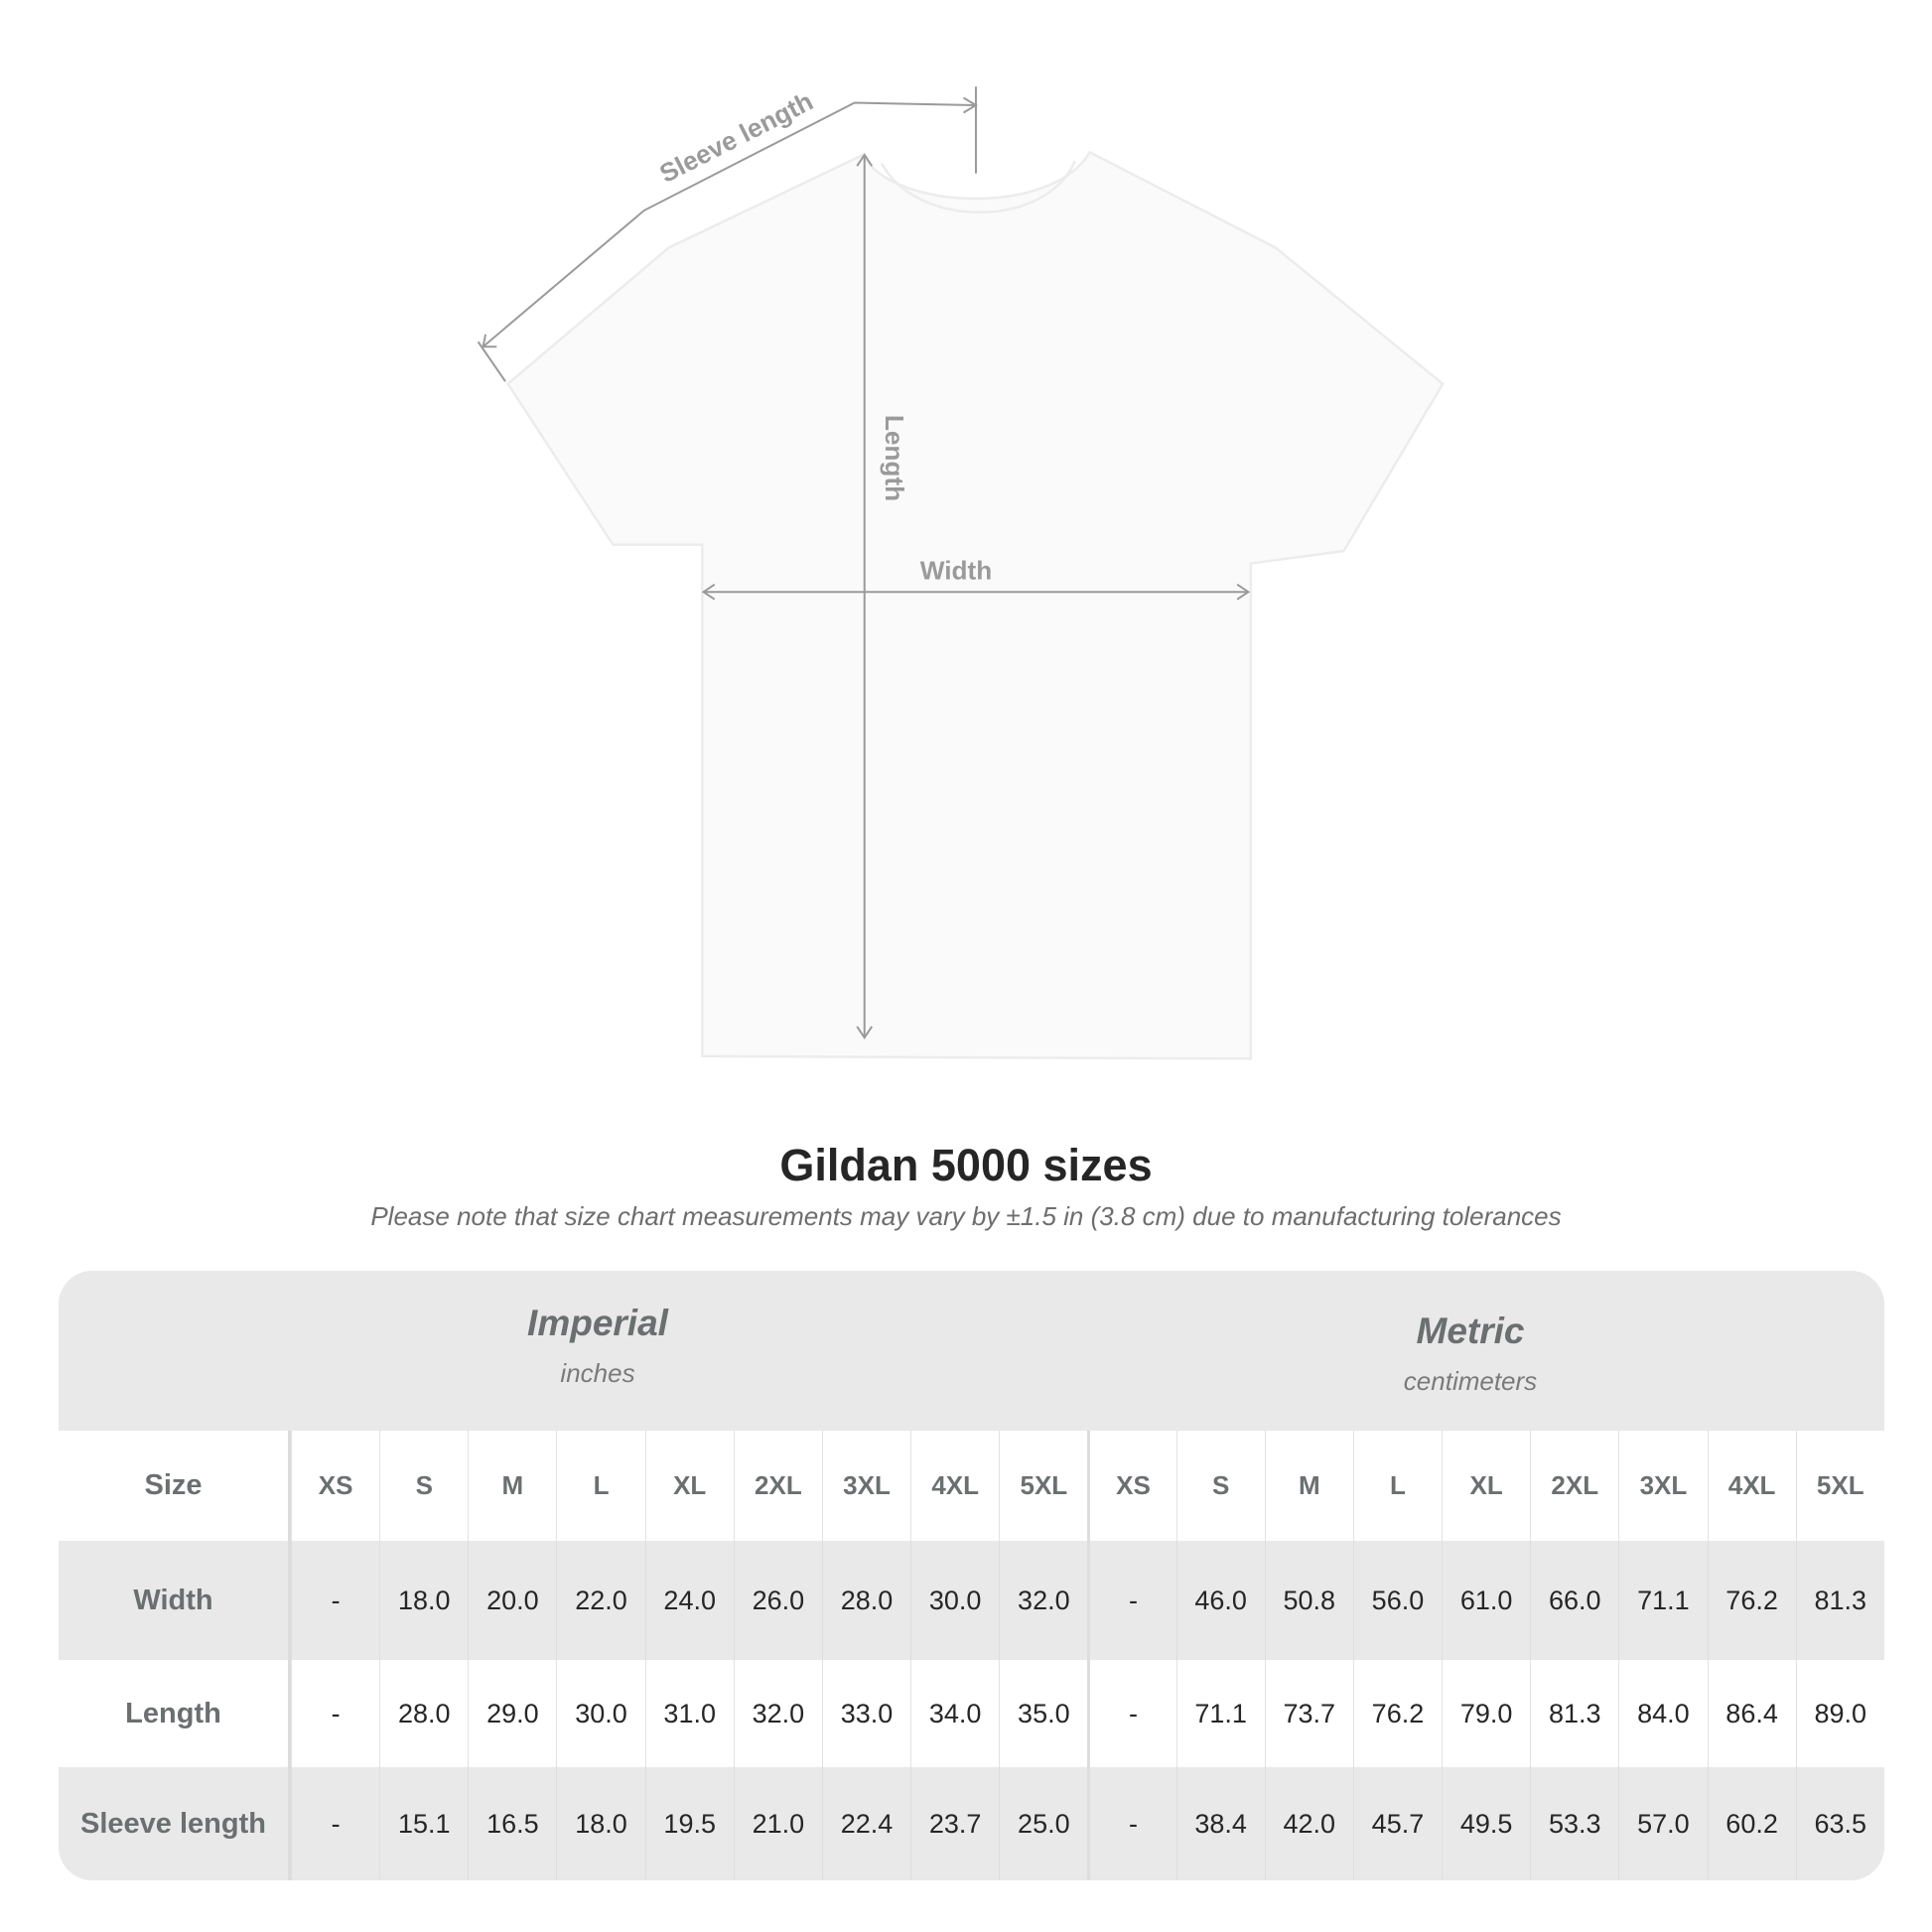 The height and width of the screenshot is (1932, 1932). What do you see at coordinates (729, 224) in the screenshot?
I see `sleeve-length-arrow` at bounding box center [729, 224].